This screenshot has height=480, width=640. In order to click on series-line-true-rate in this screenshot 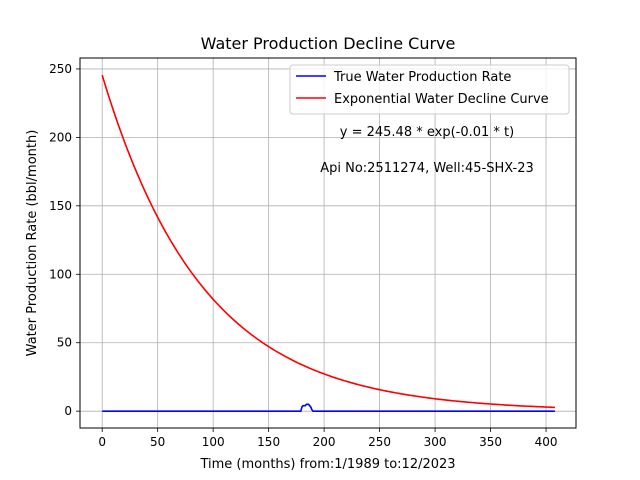, I will do `click(328, 407)`.